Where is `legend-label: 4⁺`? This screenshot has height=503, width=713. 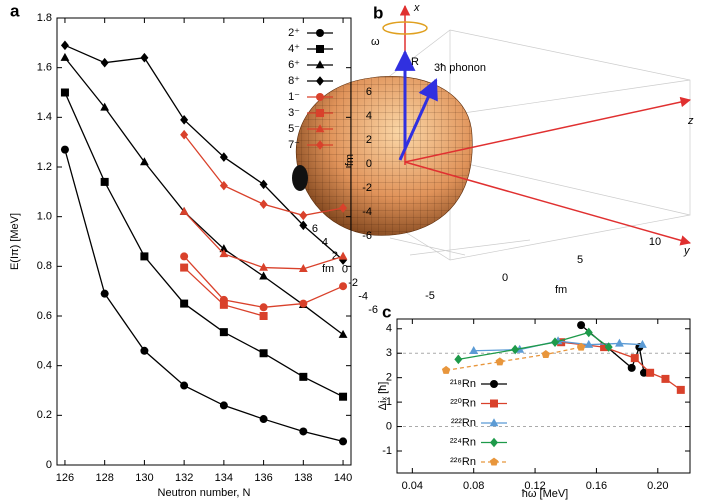
legend-label: 4⁺ is located at coordinates (294, 49).